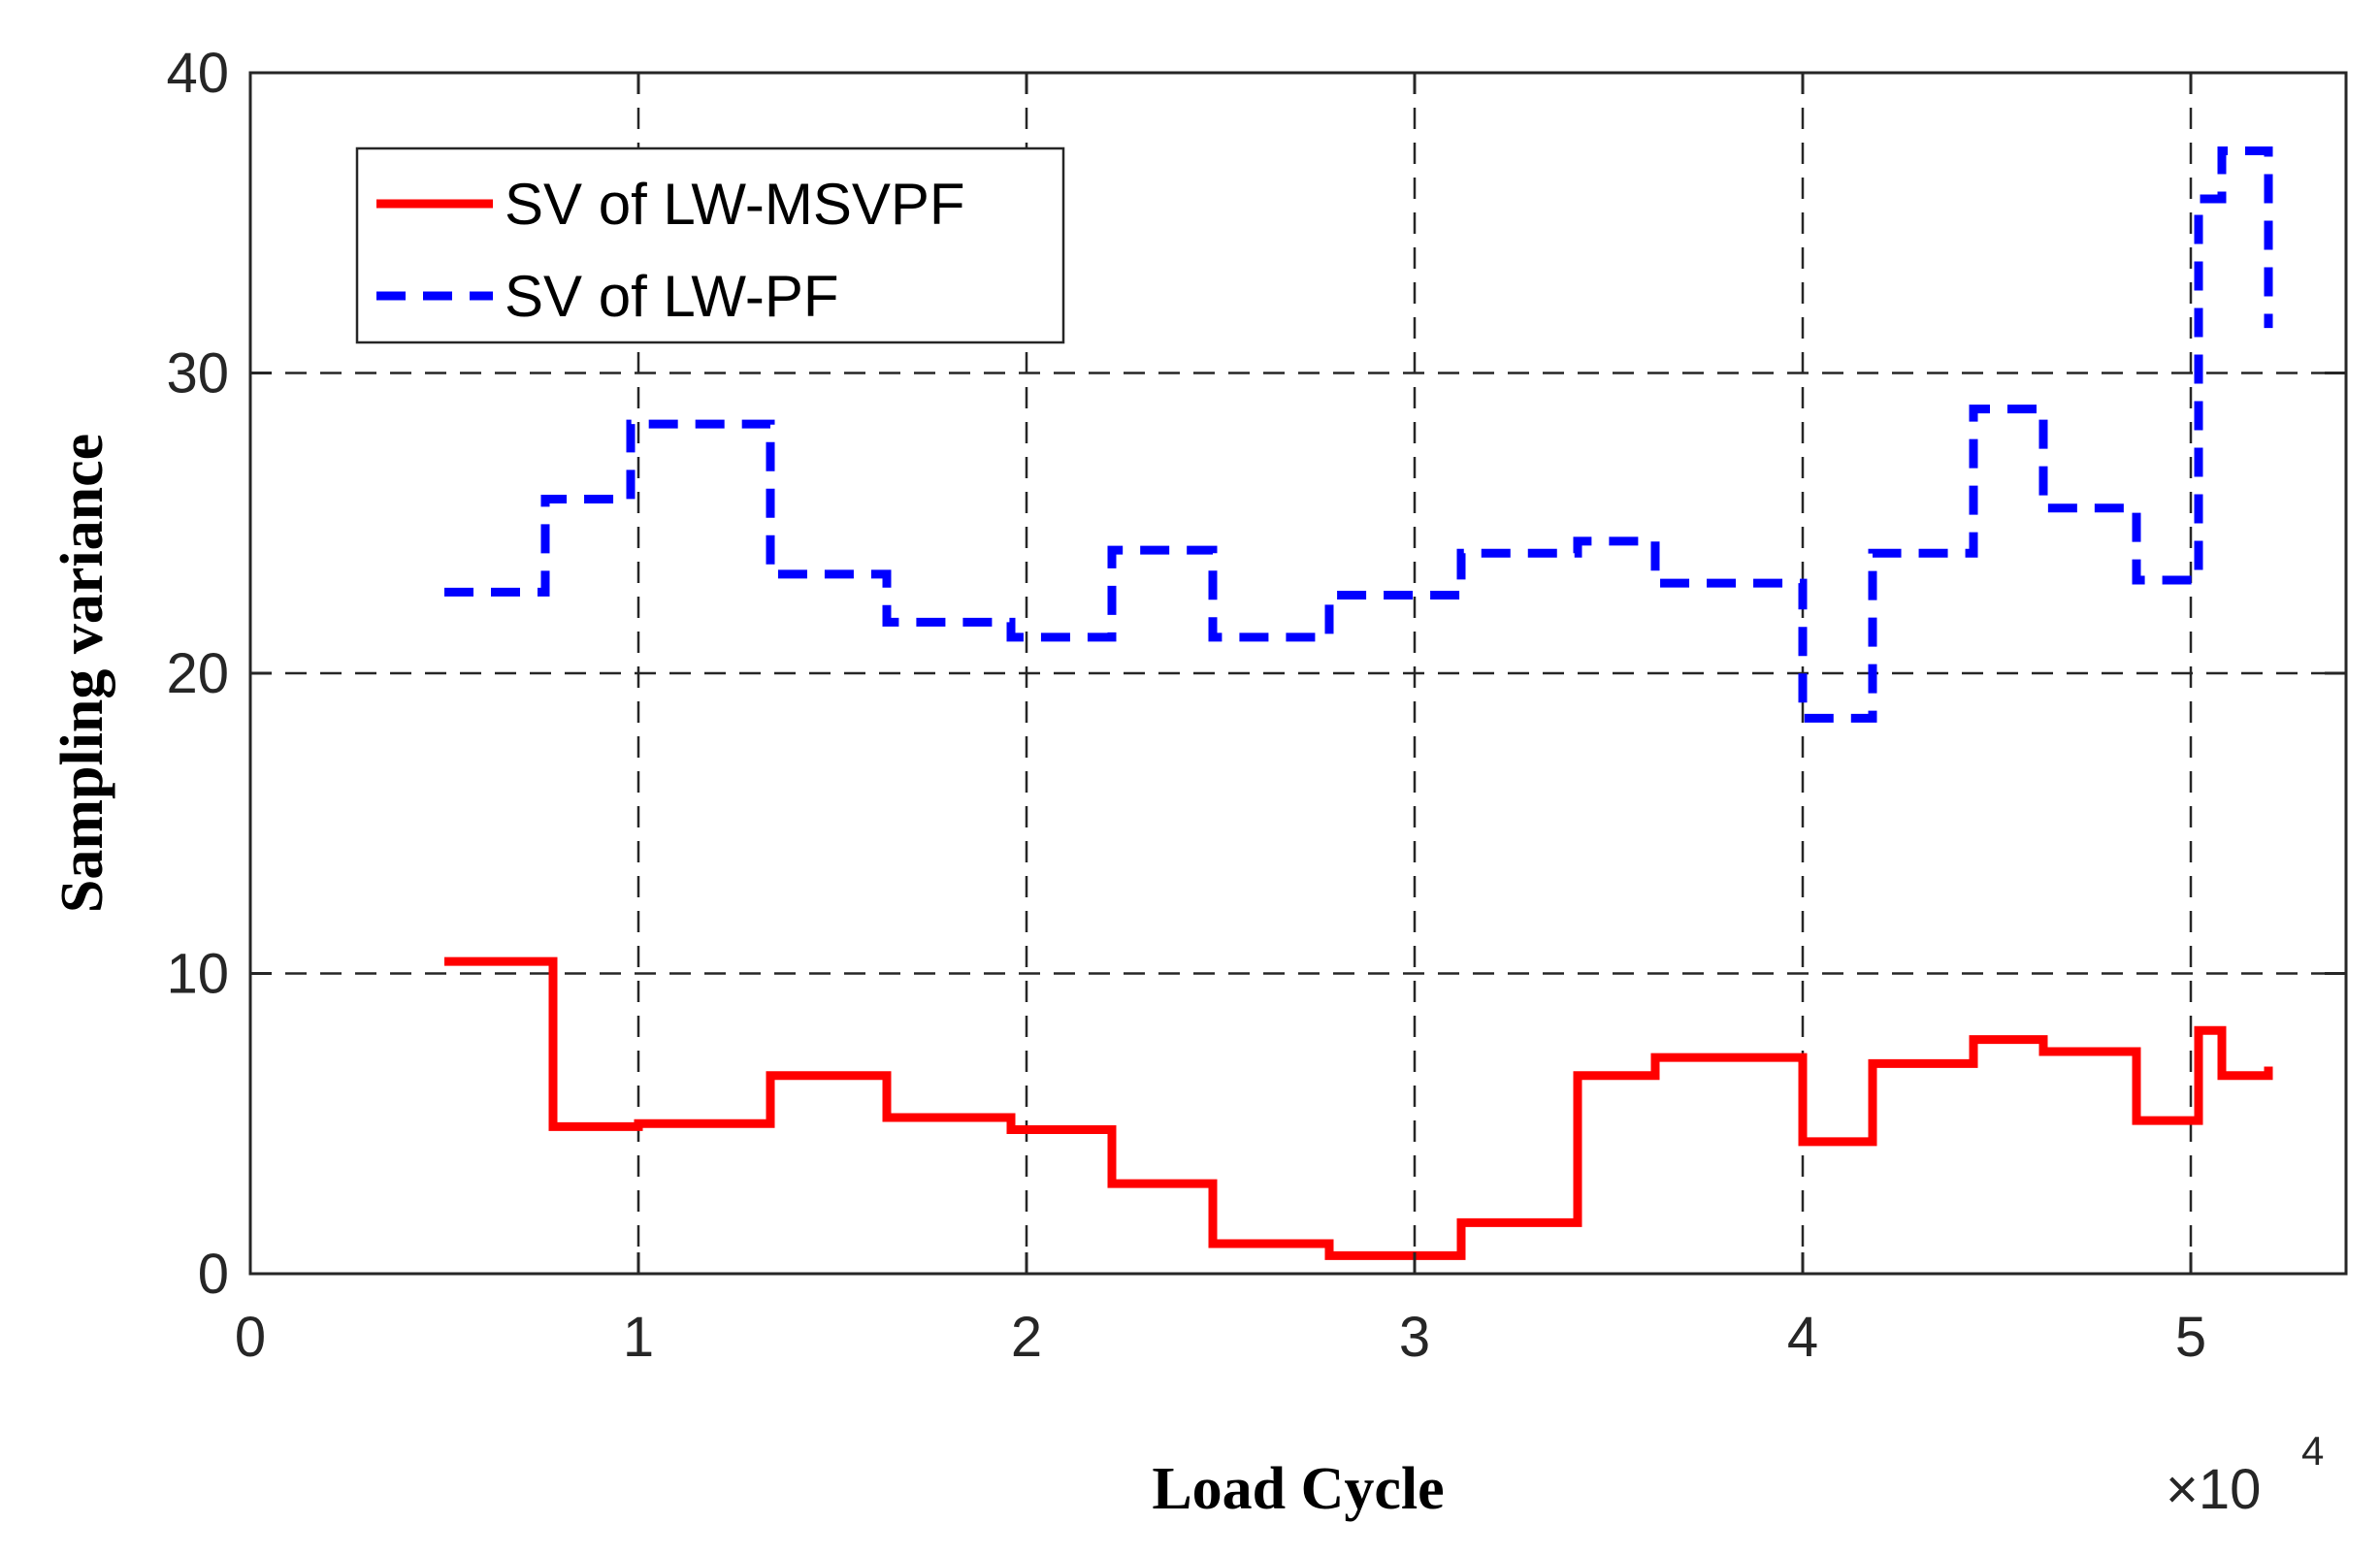 The image size is (2380, 1556). I want to click on x-tick-label-5: 5, so click(2190, 1338).